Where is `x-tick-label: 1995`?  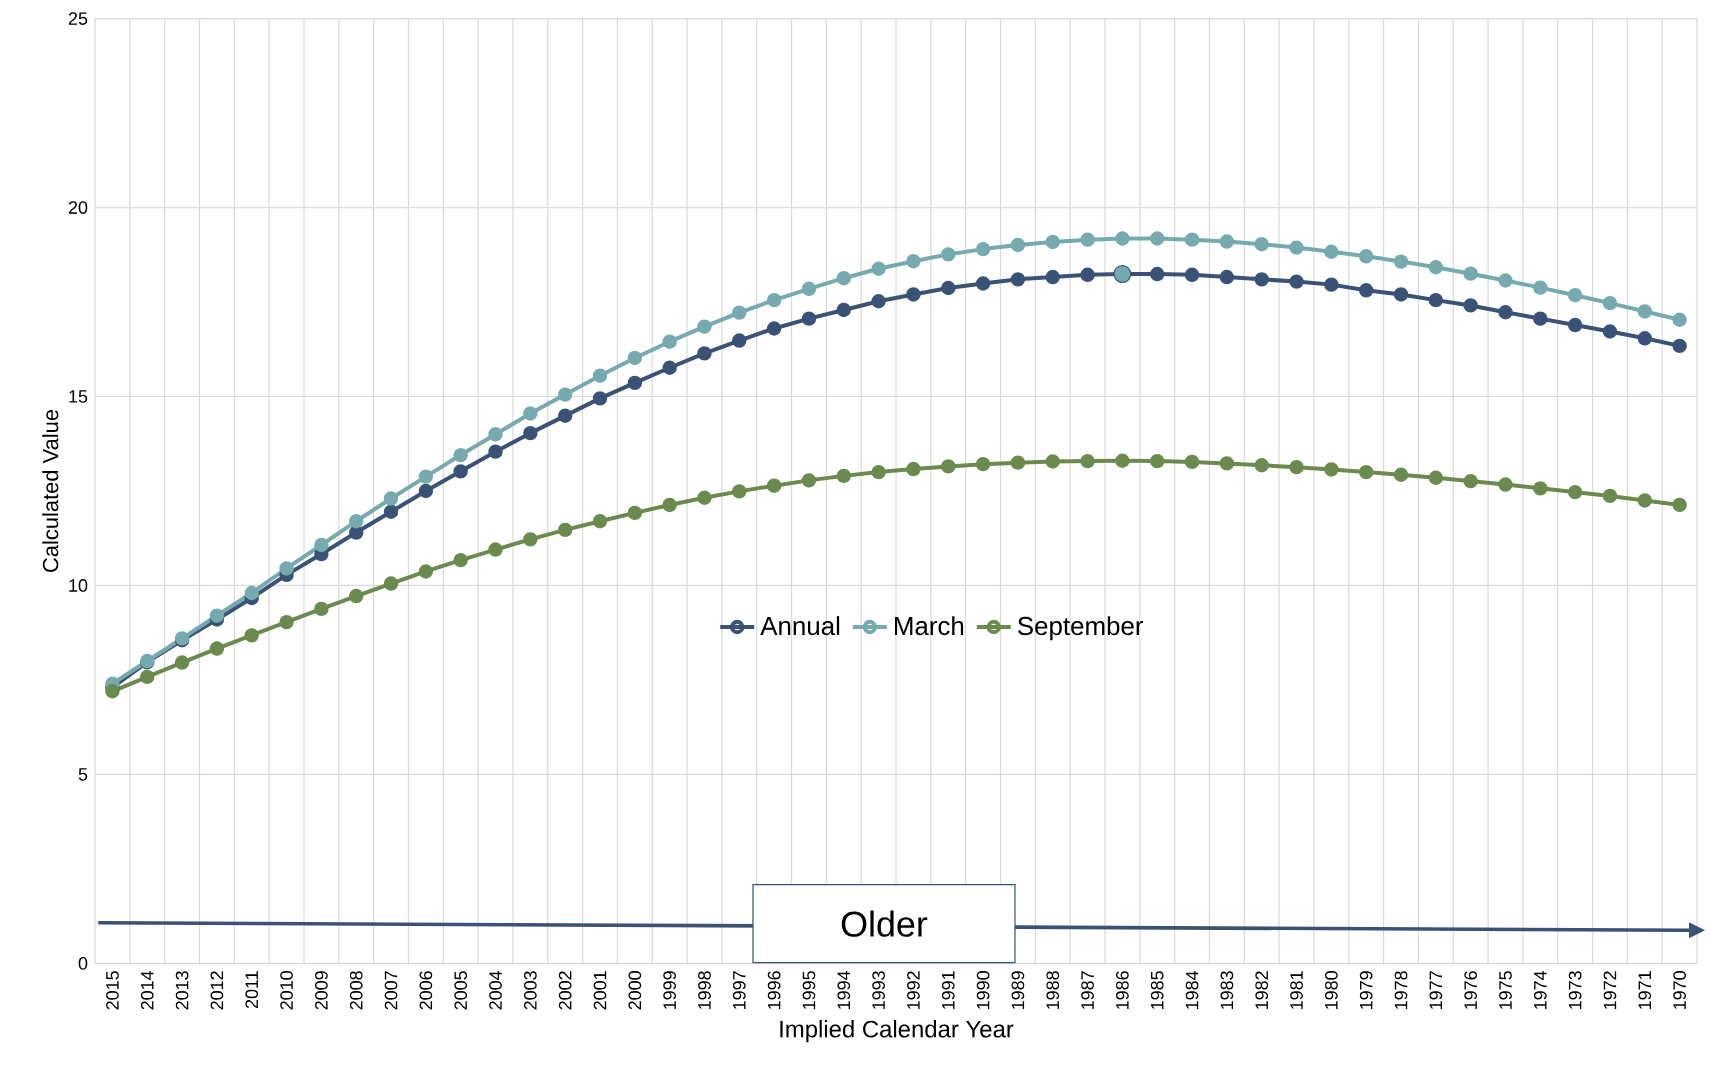 x-tick-label: 1995 is located at coordinates (809, 990).